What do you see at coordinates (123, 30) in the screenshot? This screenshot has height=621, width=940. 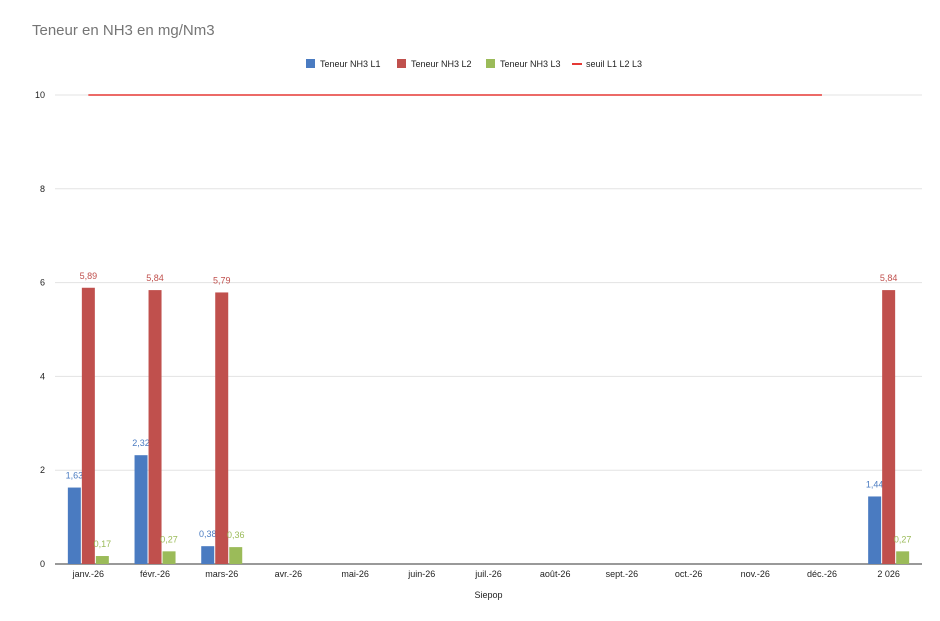 I see `chart-title: Teneur en NH3 en mg/Nm3` at bounding box center [123, 30].